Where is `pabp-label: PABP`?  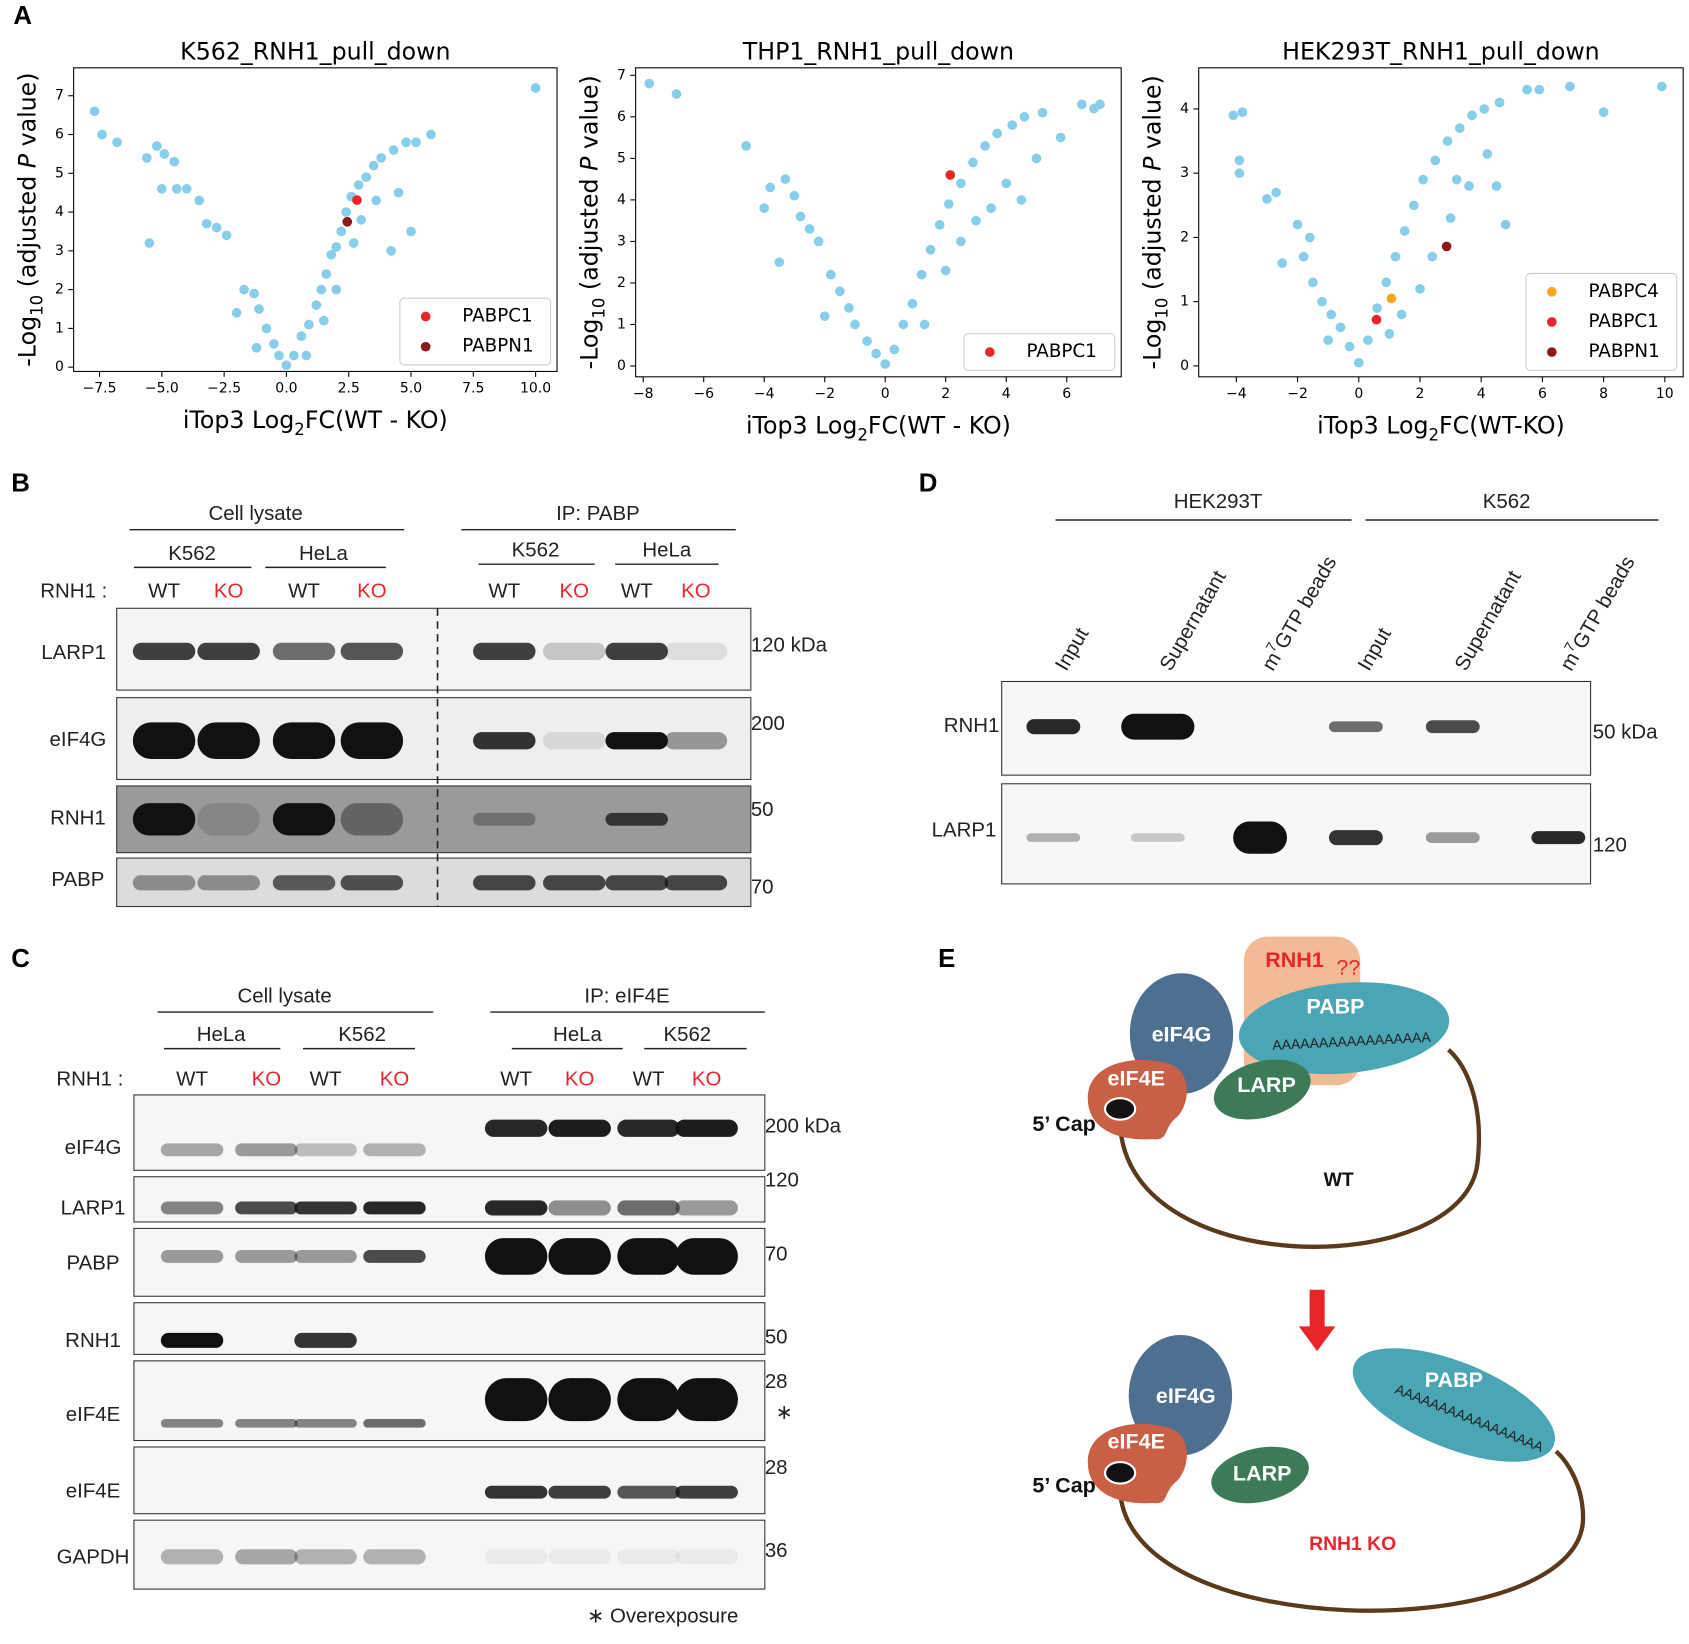 pabp-label: PABP is located at coordinates (1335, 1006).